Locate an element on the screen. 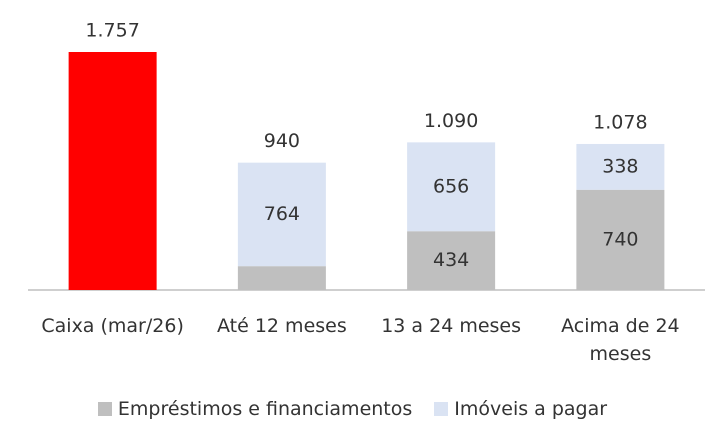 The image size is (705, 426). x-tick-label: Caixa (mar/26) is located at coordinates (112, 326).